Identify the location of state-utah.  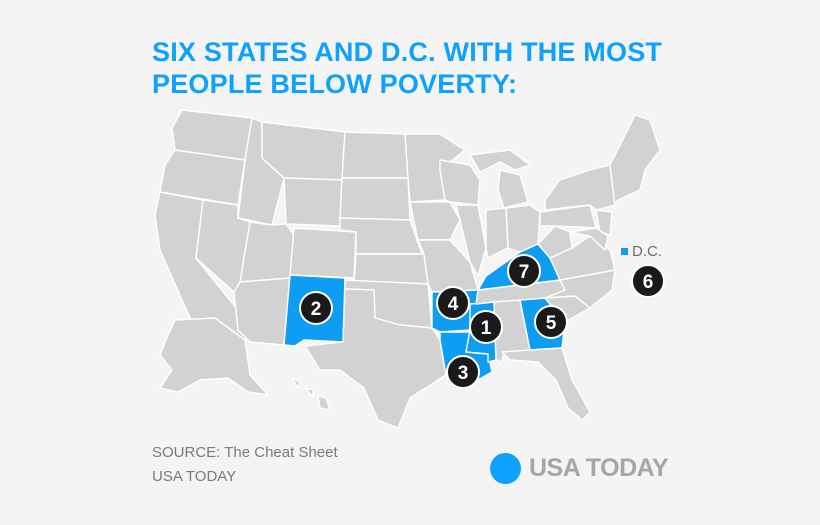
(267, 252).